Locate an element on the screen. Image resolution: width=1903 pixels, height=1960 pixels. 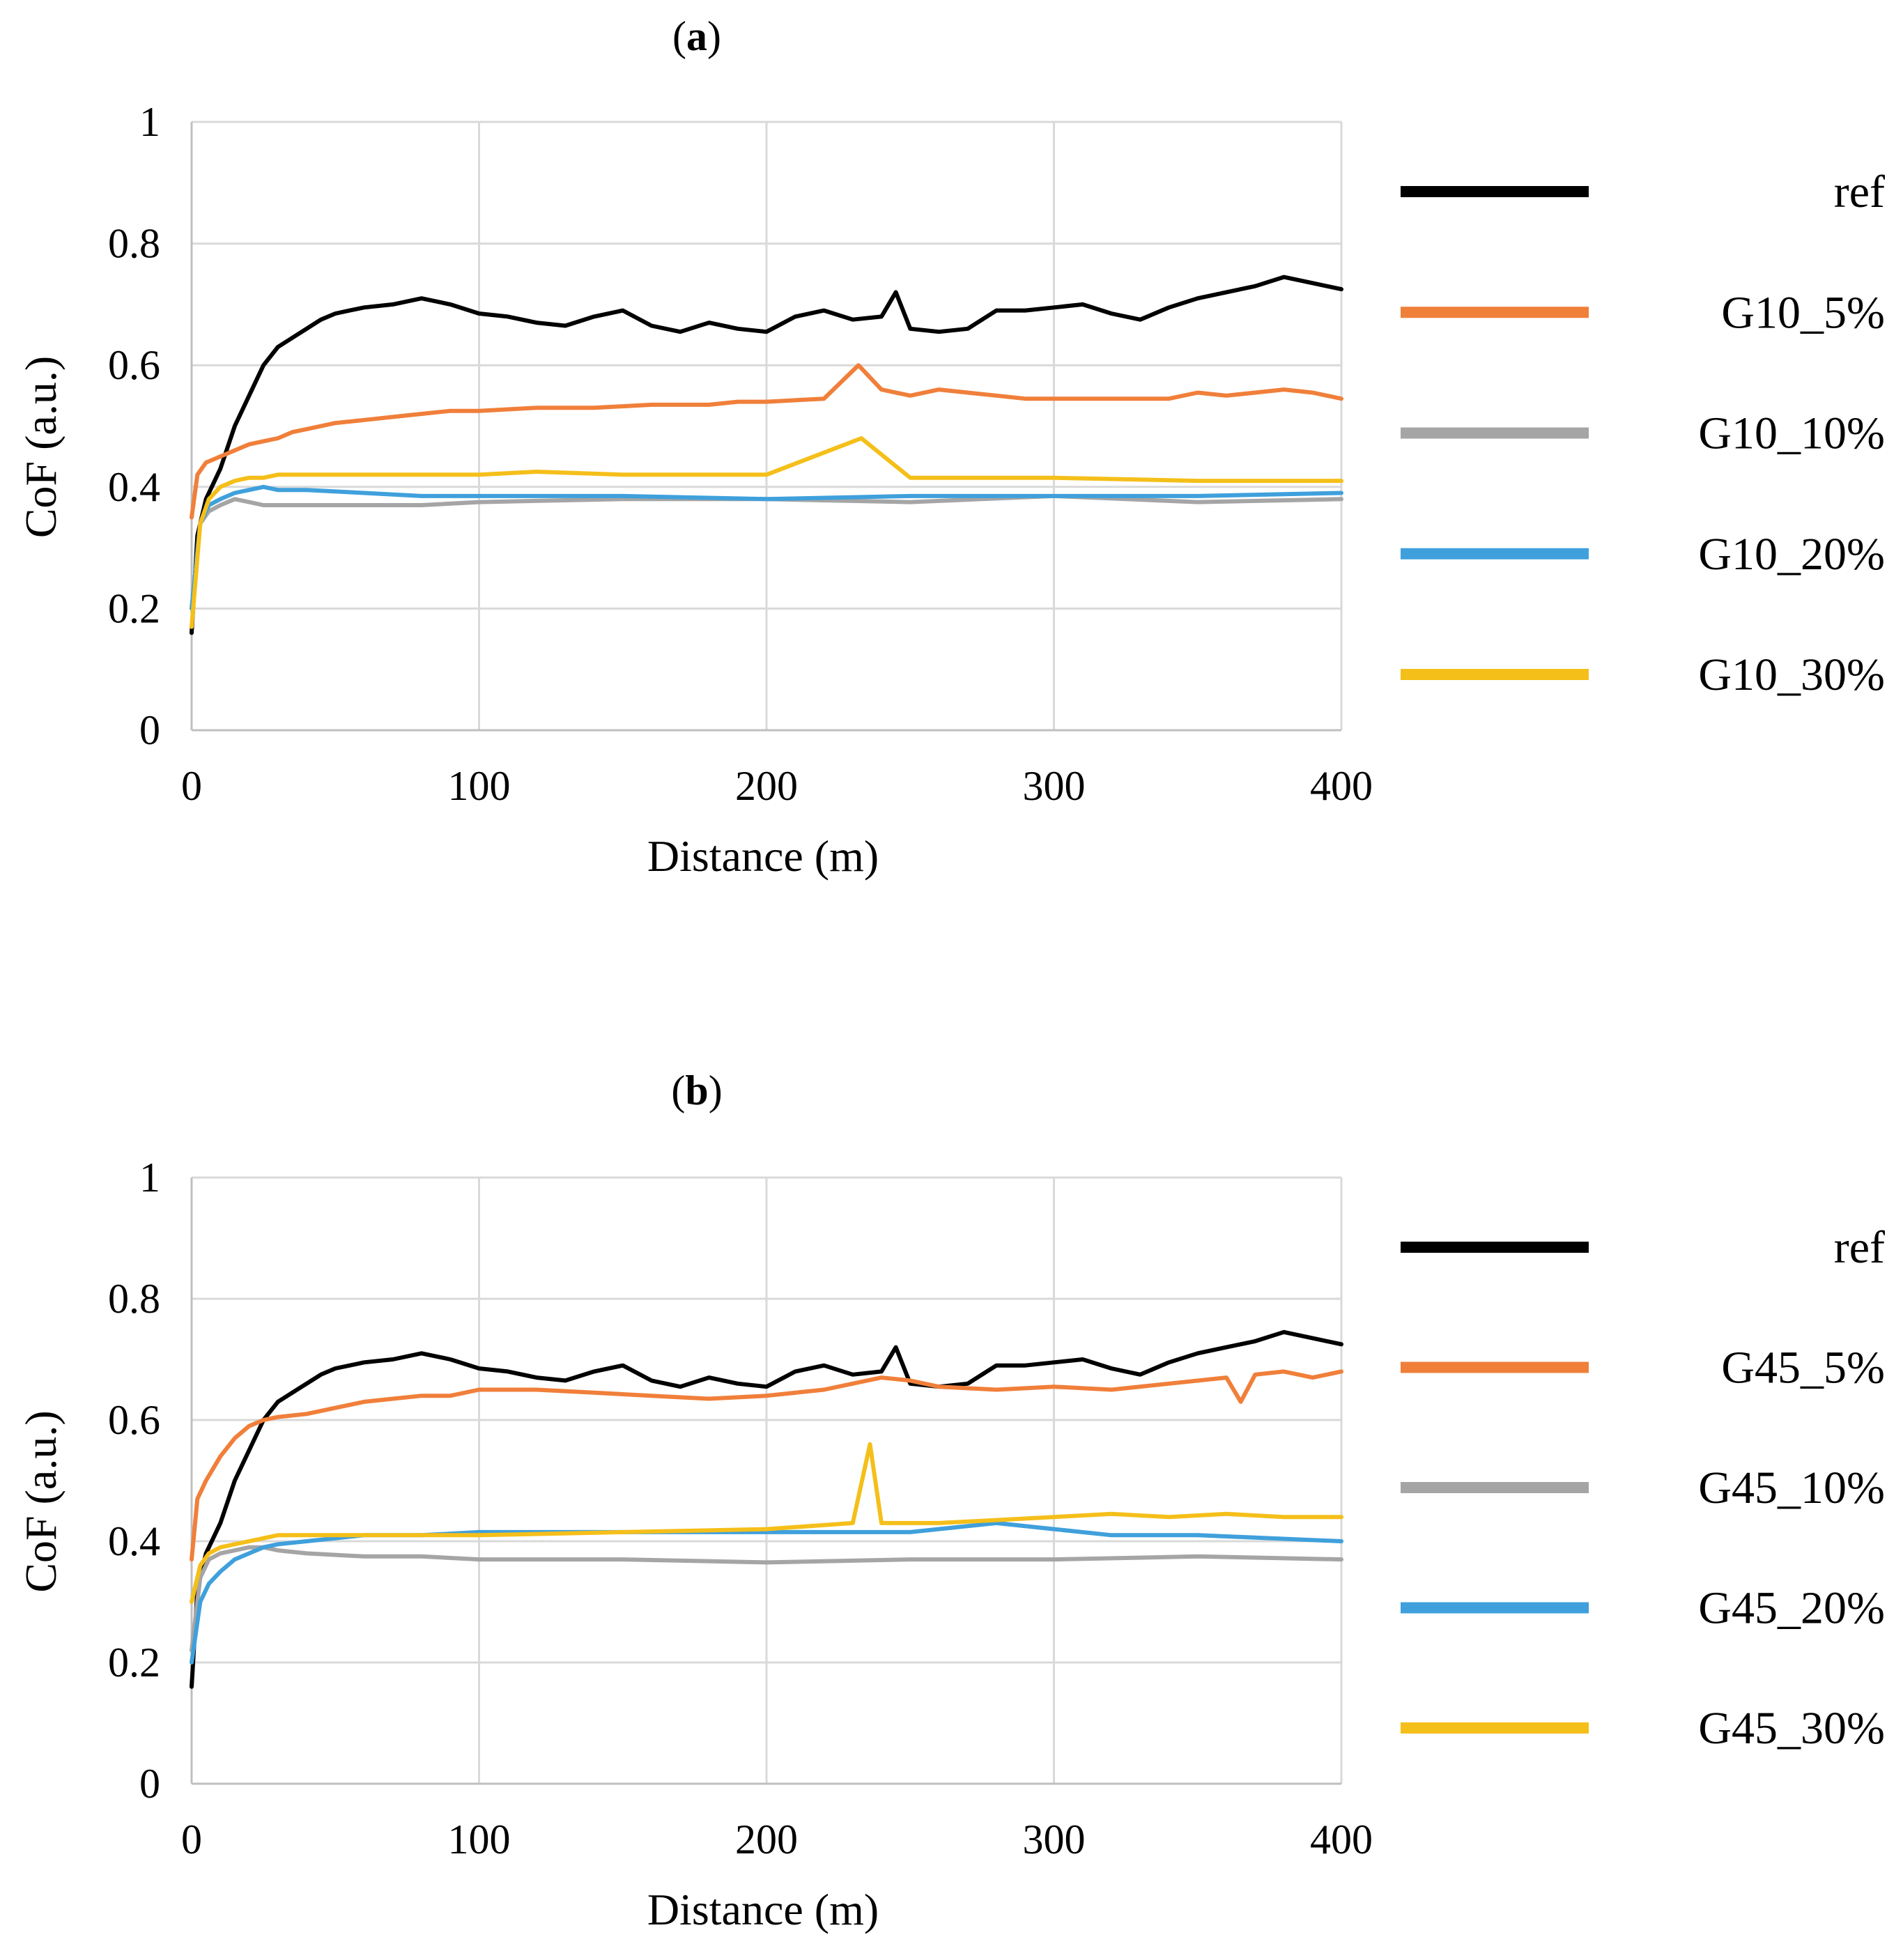
legend-label: G45_20% is located at coordinates (1791, 1608).